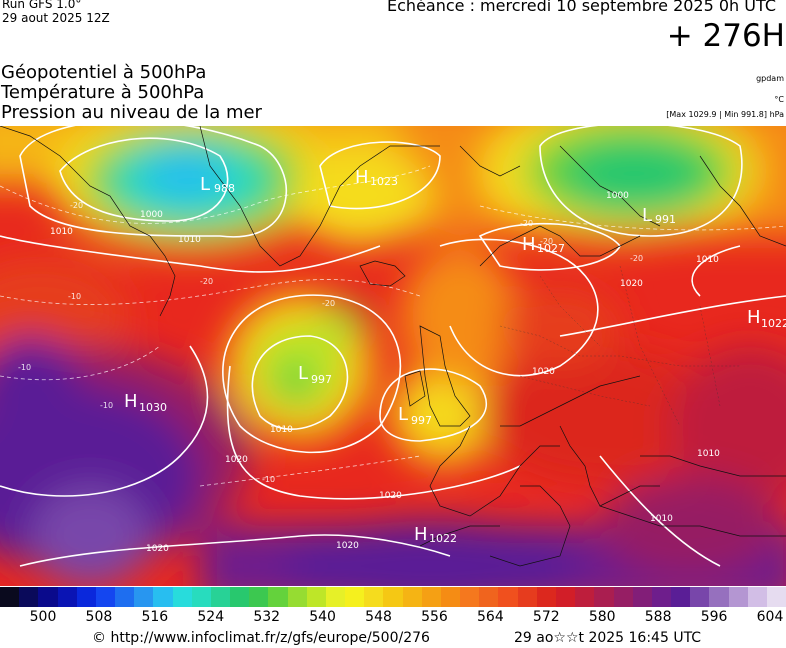  I want to click on scale-tick-label: 604, so click(770, 617).